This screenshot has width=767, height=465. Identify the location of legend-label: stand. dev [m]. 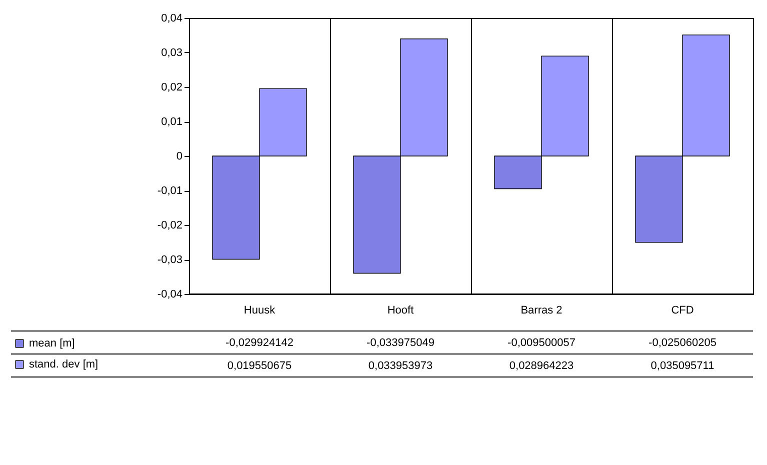
(63, 364).